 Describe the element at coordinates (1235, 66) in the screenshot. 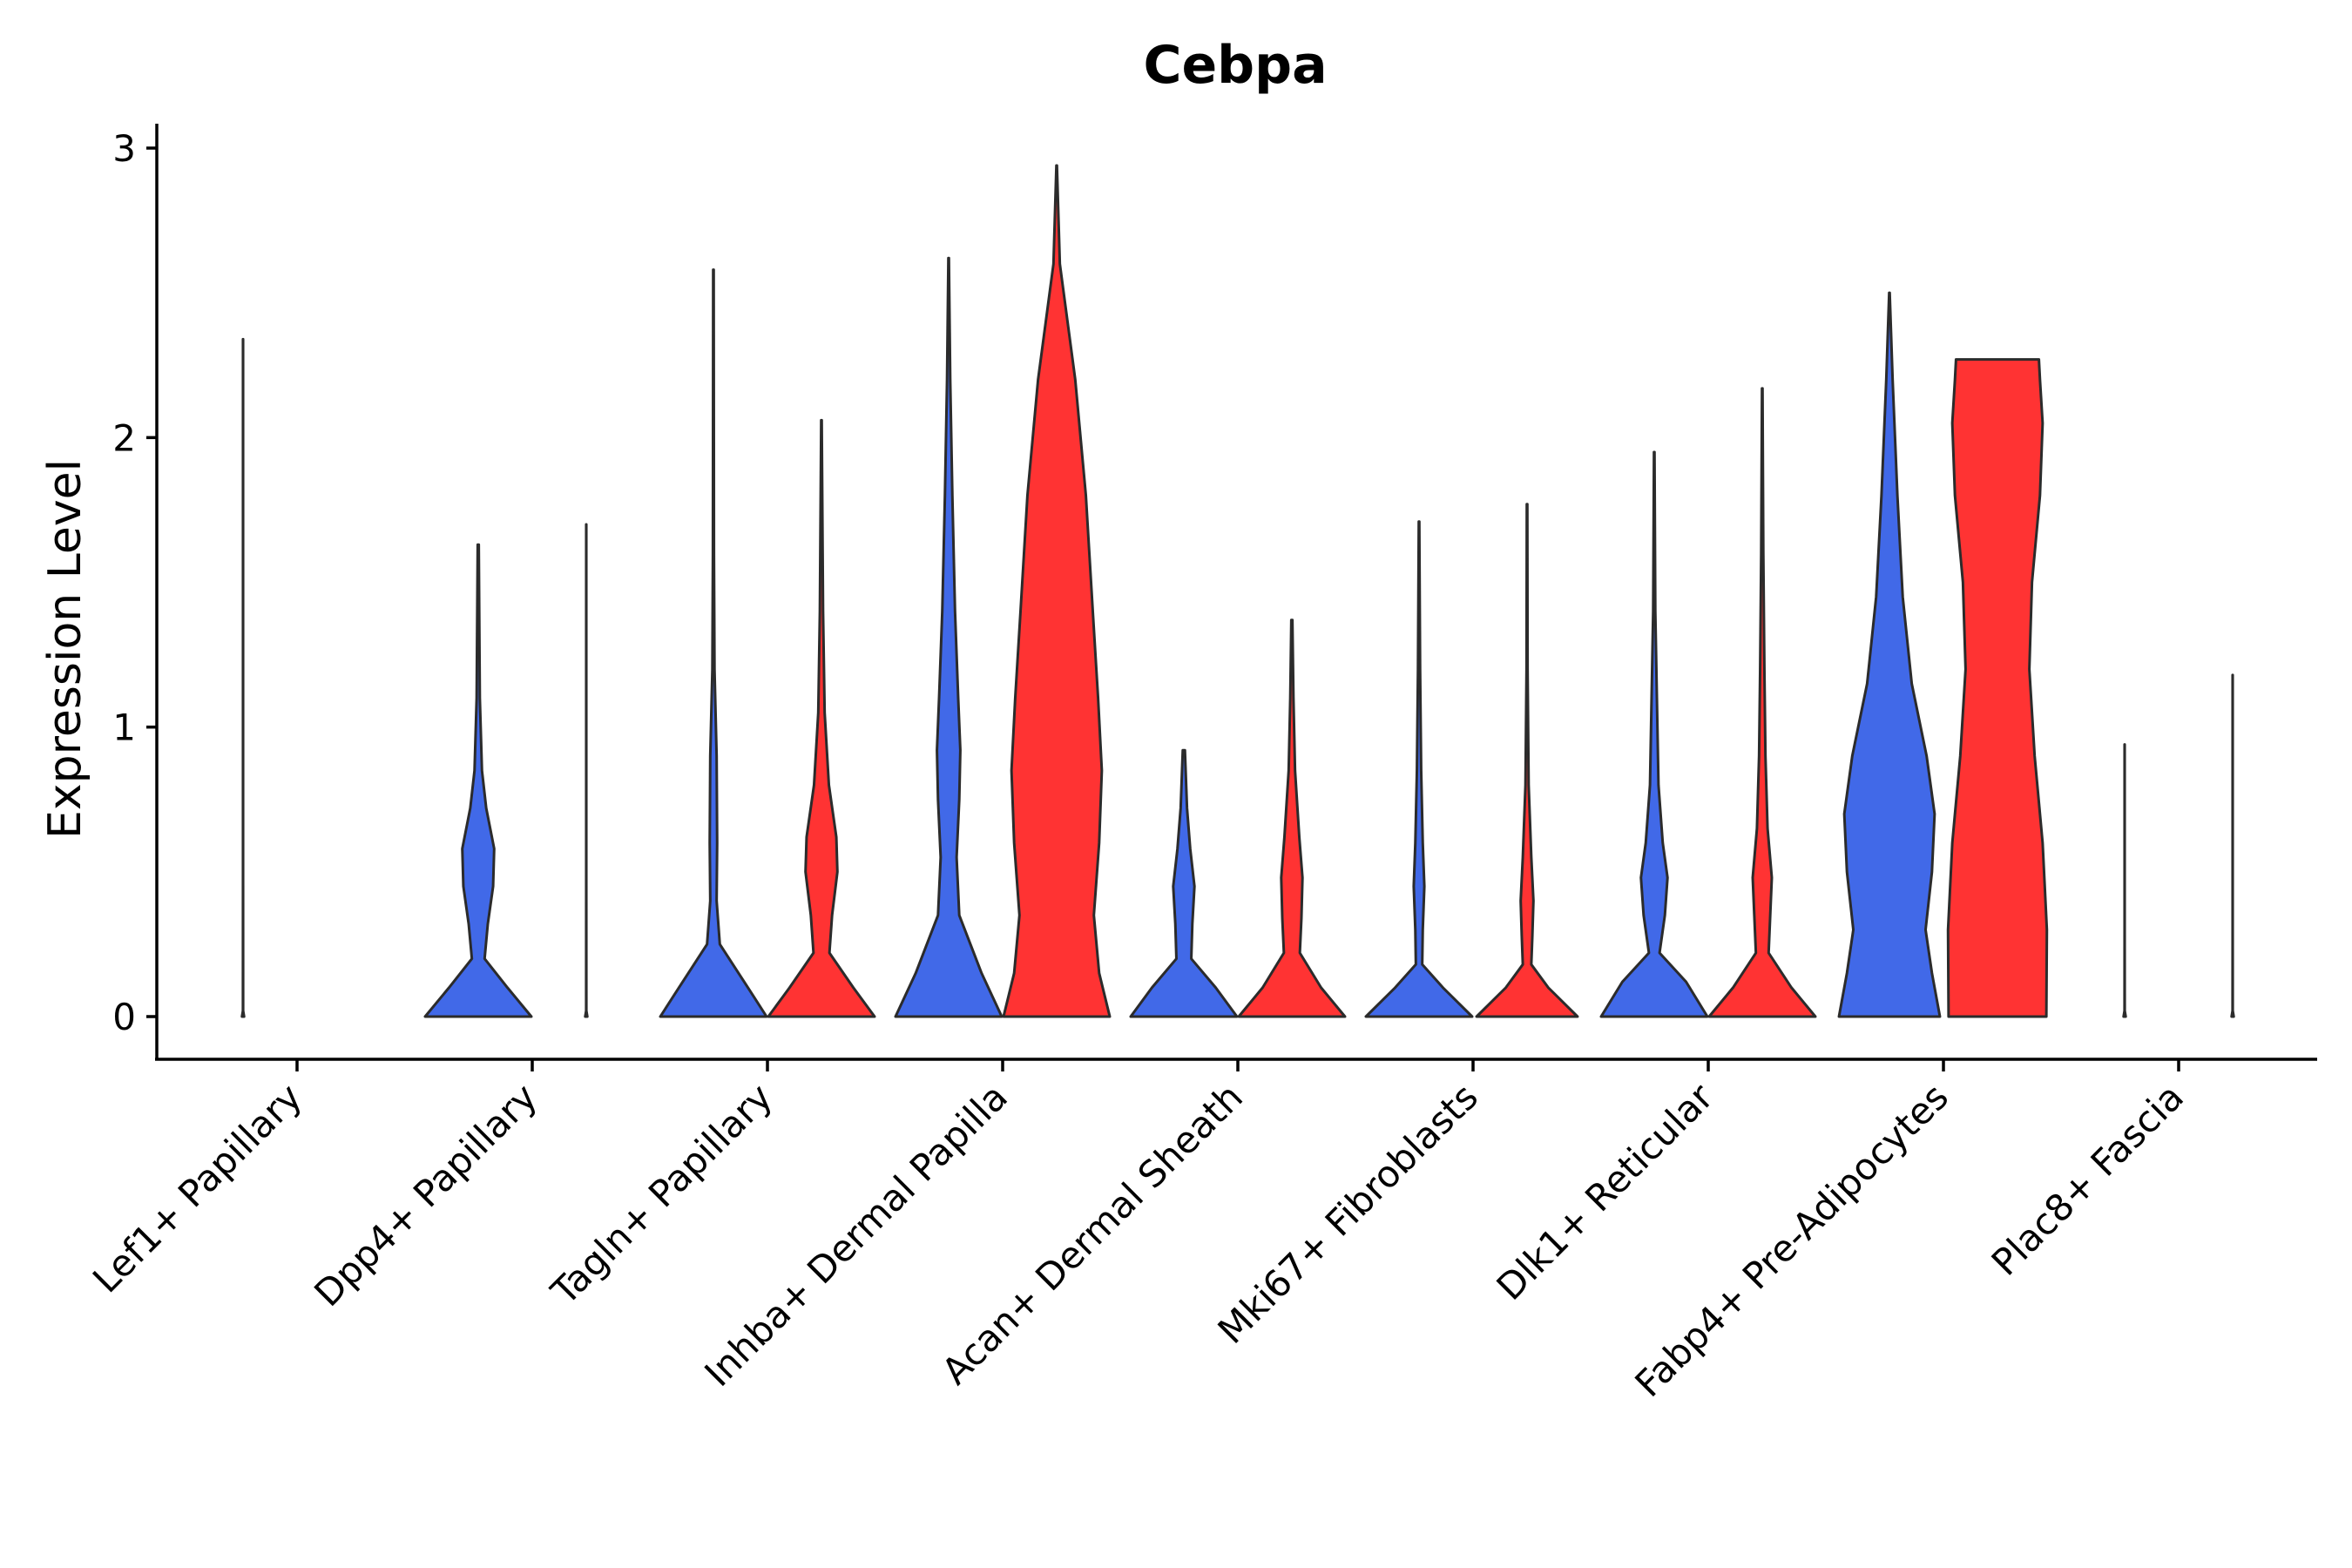

I see `chart-title: Cebpa` at that location.